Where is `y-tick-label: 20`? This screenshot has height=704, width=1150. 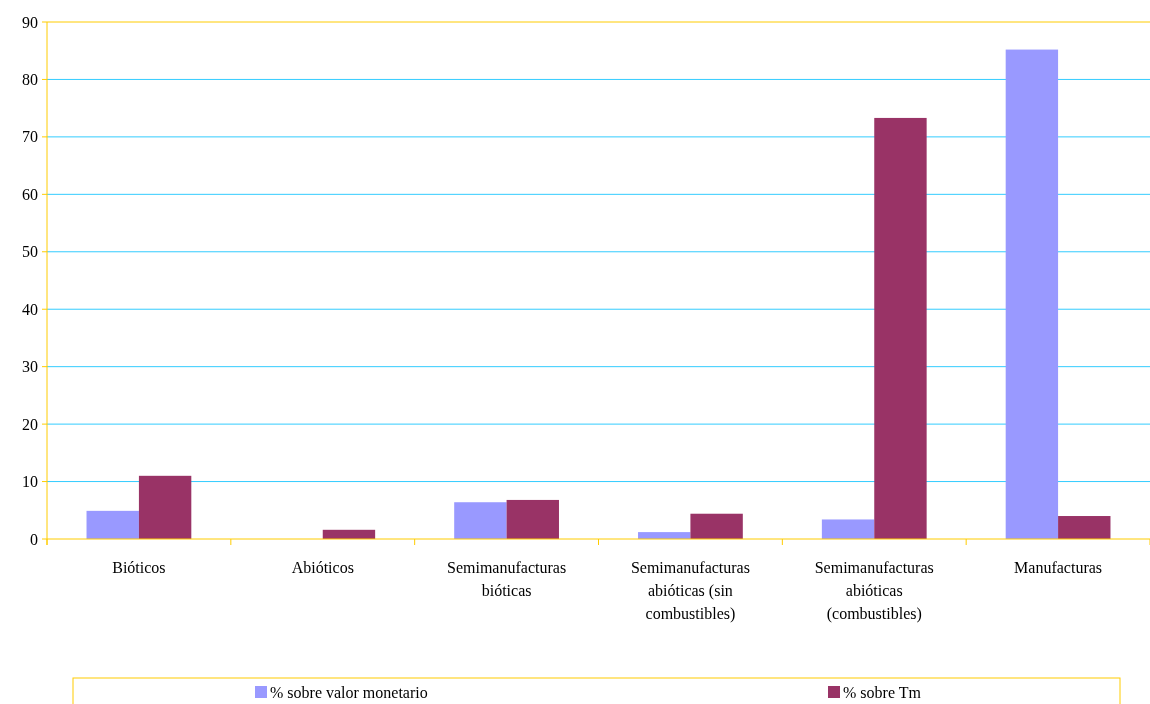
y-tick-label: 20 is located at coordinates (30, 424).